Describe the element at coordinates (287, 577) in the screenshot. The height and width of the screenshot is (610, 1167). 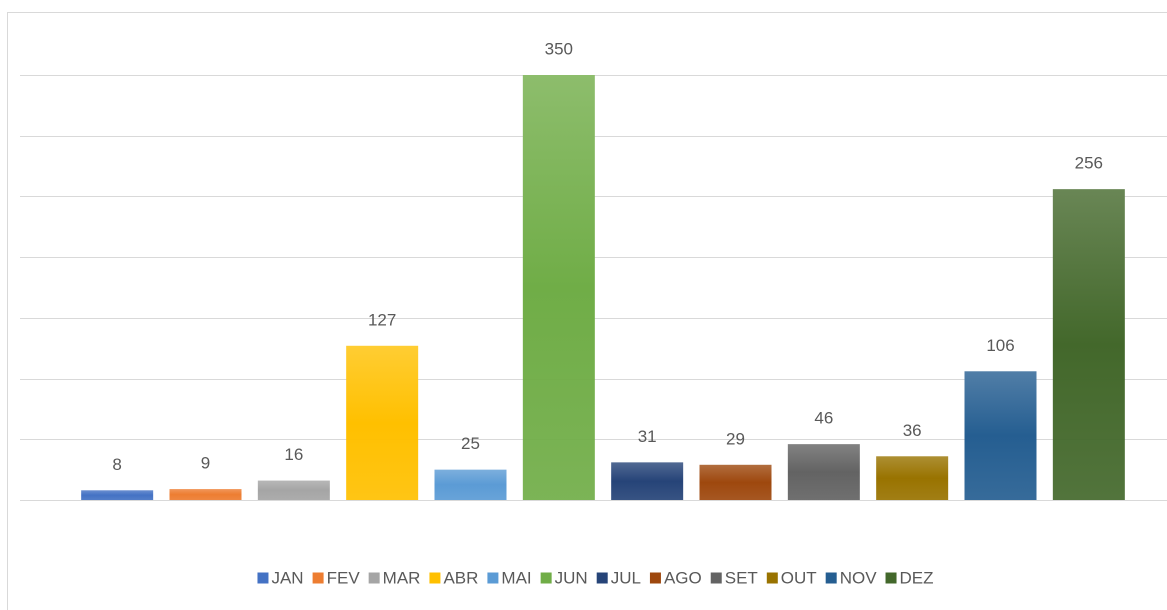
I see `legend-label: JAN` at that location.